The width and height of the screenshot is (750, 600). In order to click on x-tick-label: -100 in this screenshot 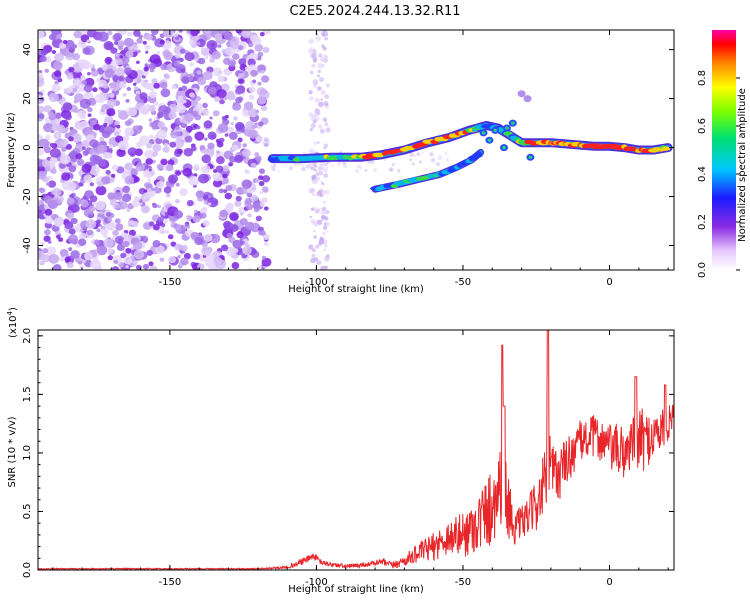, I will do `click(316, 582)`.